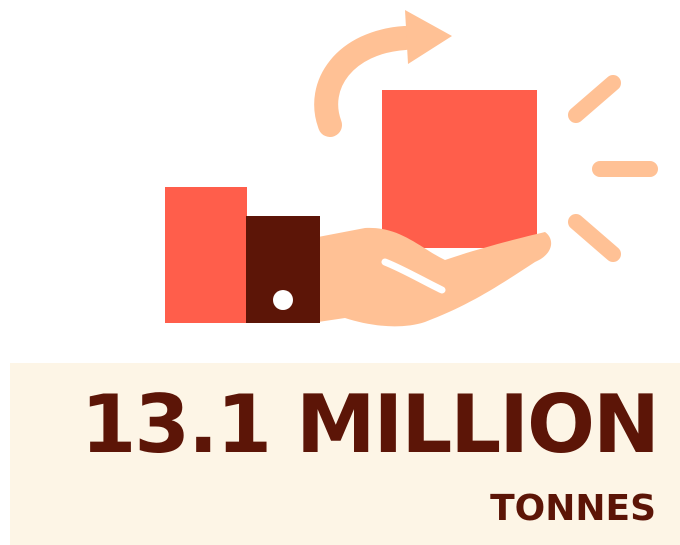 The height and width of the screenshot is (545, 680). Describe the element at coordinates (370, 424) in the screenshot. I see `stat-value: 13.1 MILLION` at that location.